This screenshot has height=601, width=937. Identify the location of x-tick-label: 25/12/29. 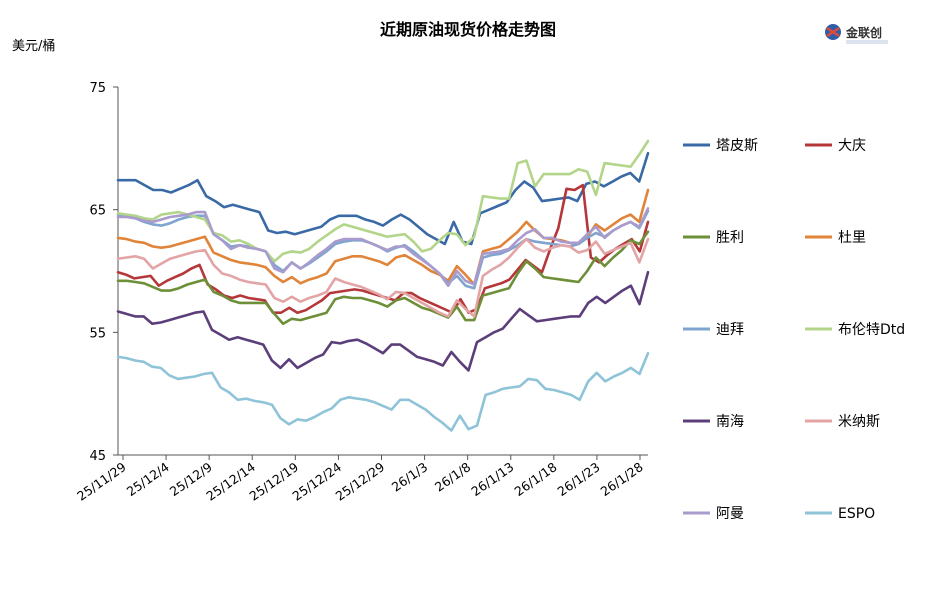
(360, 481).